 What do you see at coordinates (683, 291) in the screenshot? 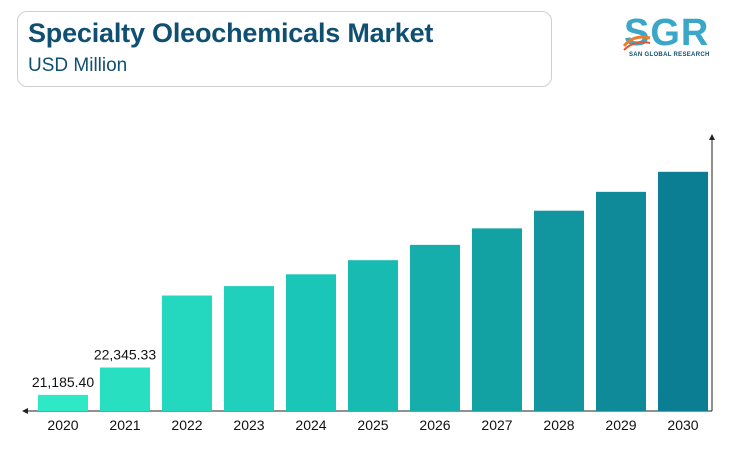
I see `bar-2030` at bounding box center [683, 291].